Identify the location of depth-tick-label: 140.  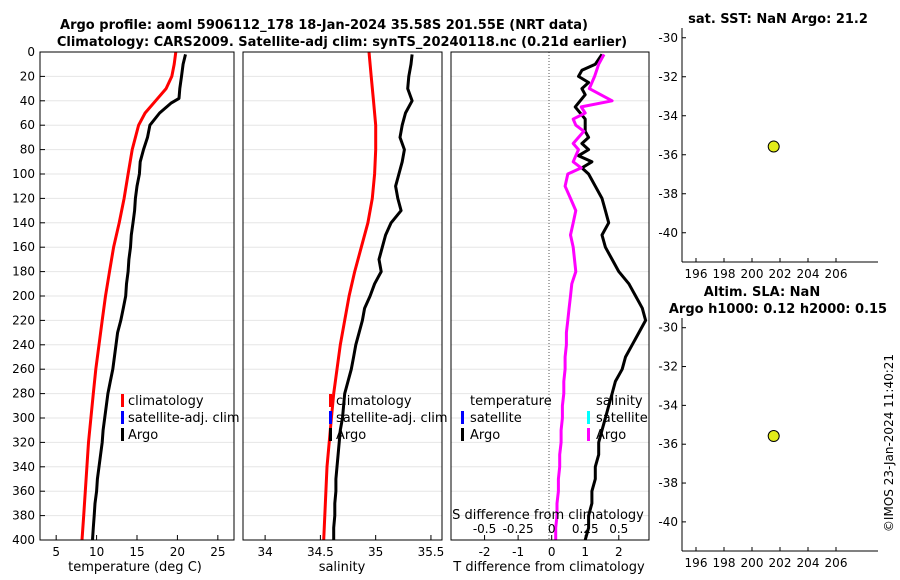
(23, 223).